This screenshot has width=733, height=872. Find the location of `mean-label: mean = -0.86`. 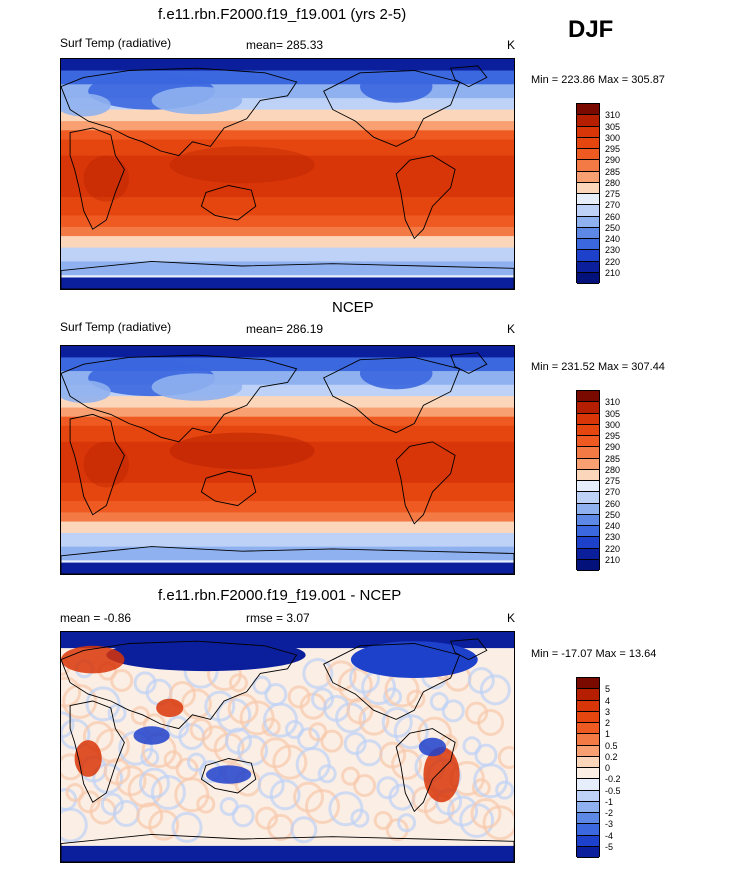

mean-label: mean = -0.86 is located at coordinates (96, 618).